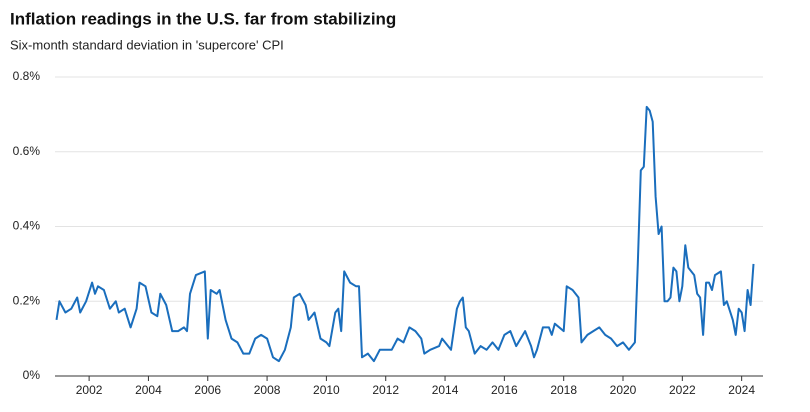  What do you see at coordinates (267, 390) in the screenshot?
I see `x-tick-label: 2008` at bounding box center [267, 390].